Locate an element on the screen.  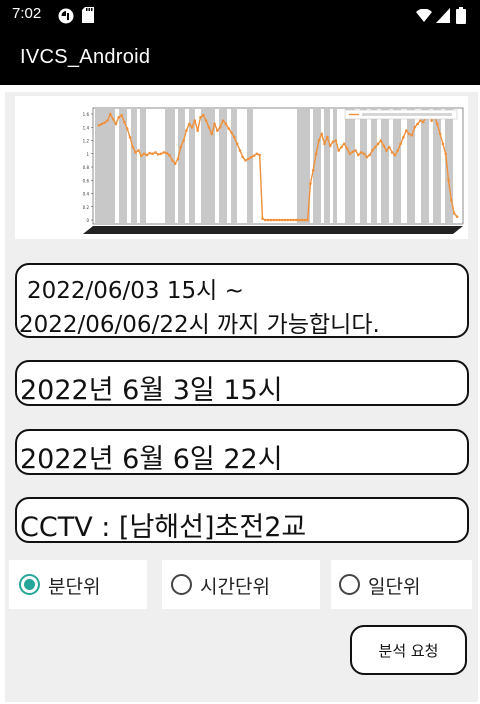
x-tick-labels is located at coordinates (273, 230).